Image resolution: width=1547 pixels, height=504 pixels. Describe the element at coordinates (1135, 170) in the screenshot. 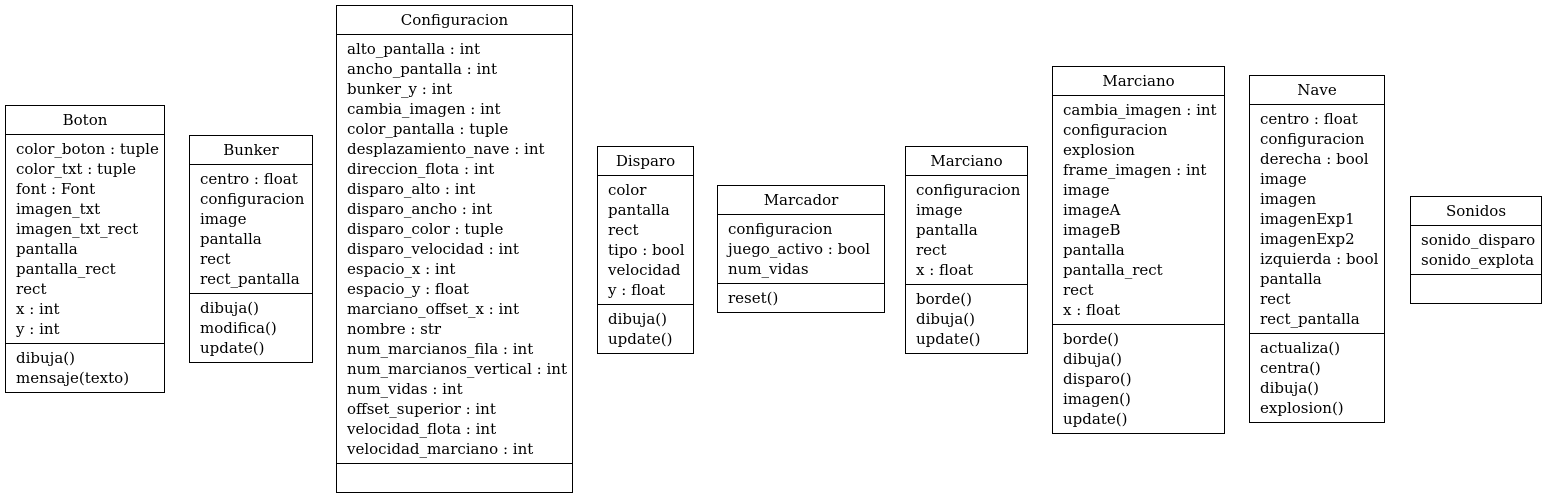

I see `attribute: frame_imagen : int` at that location.